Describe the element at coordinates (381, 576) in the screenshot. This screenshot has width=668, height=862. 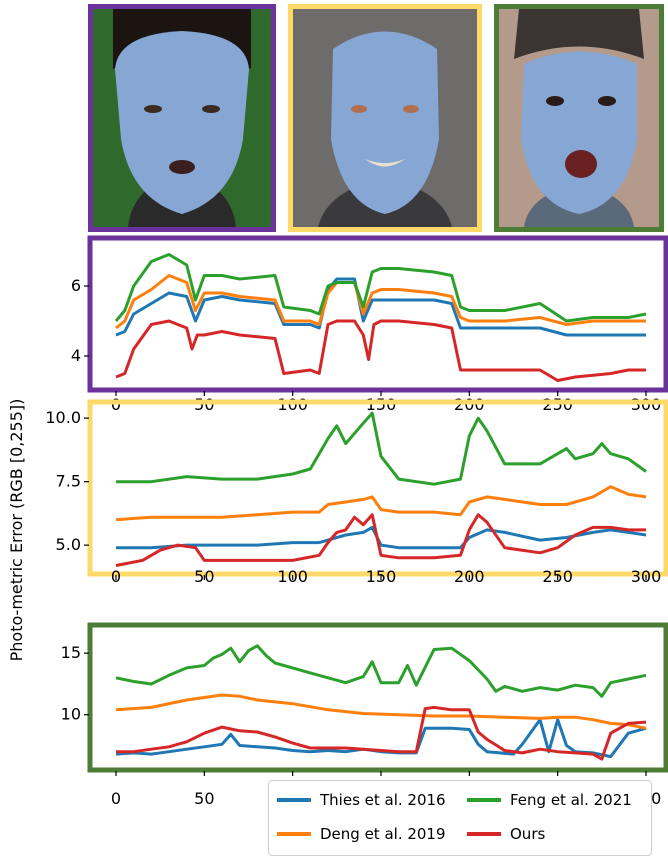
I see `x-tick-label: 150` at that location.